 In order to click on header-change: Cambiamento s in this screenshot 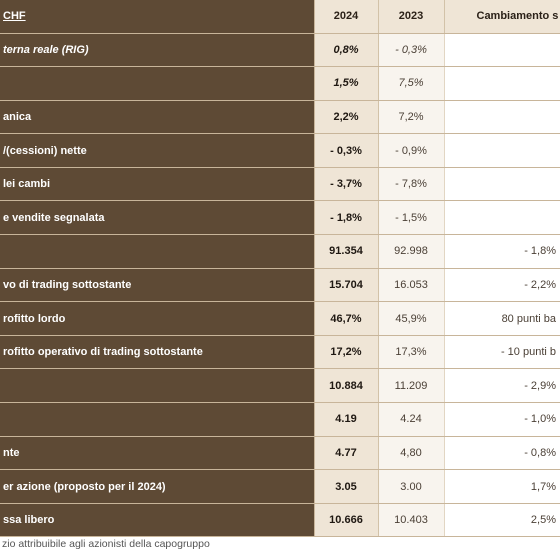, I will do `click(502, 17)`.